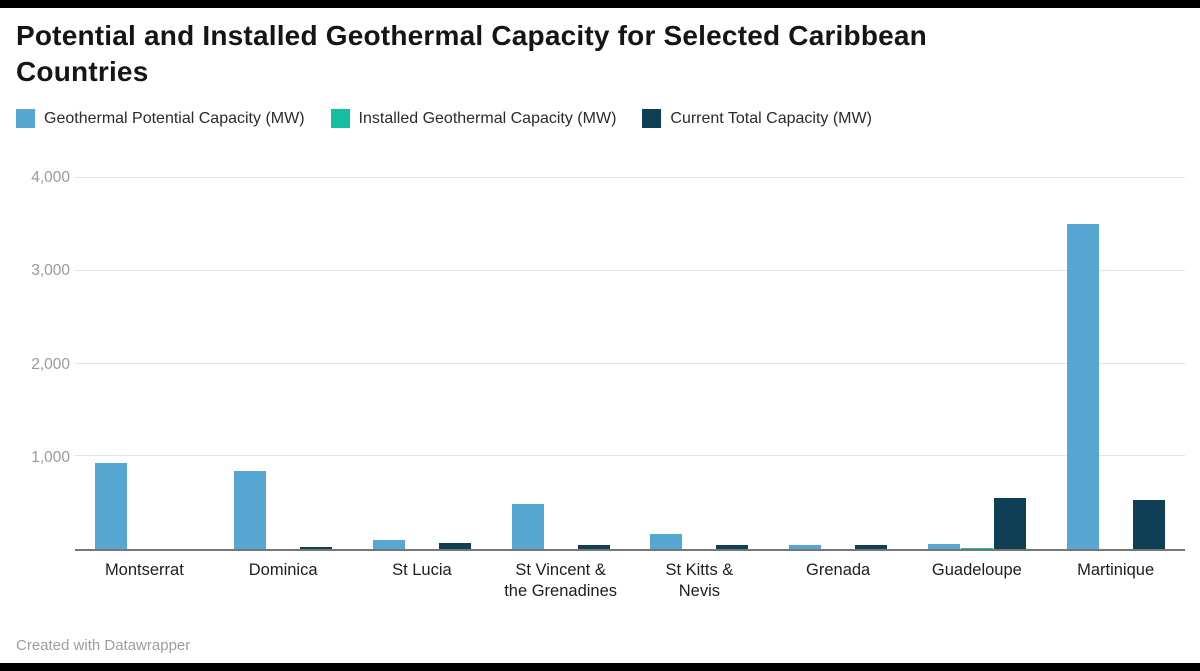  What do you see at coordinates (174, 118) in the screenshot?
I see `legend-label: Geothermal Potential Capacity (MW)` at bounding box center [174, 118].